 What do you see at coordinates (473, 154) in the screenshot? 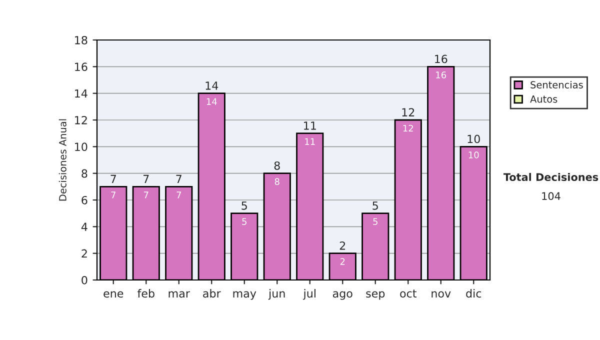
I see `data-label: 10` at bounding box center [473, 154].